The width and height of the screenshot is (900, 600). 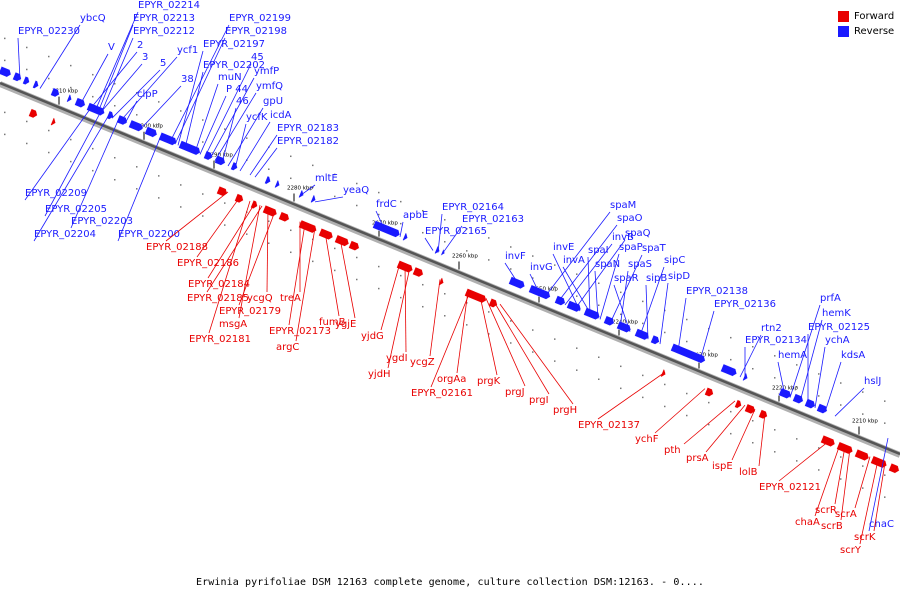 I want to click on reverse-gene-label: invE, so click(x=563, y=247).